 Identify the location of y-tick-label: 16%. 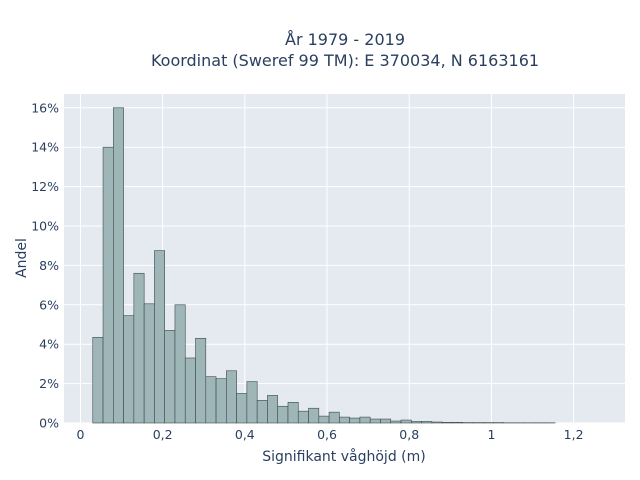
(45, 107).